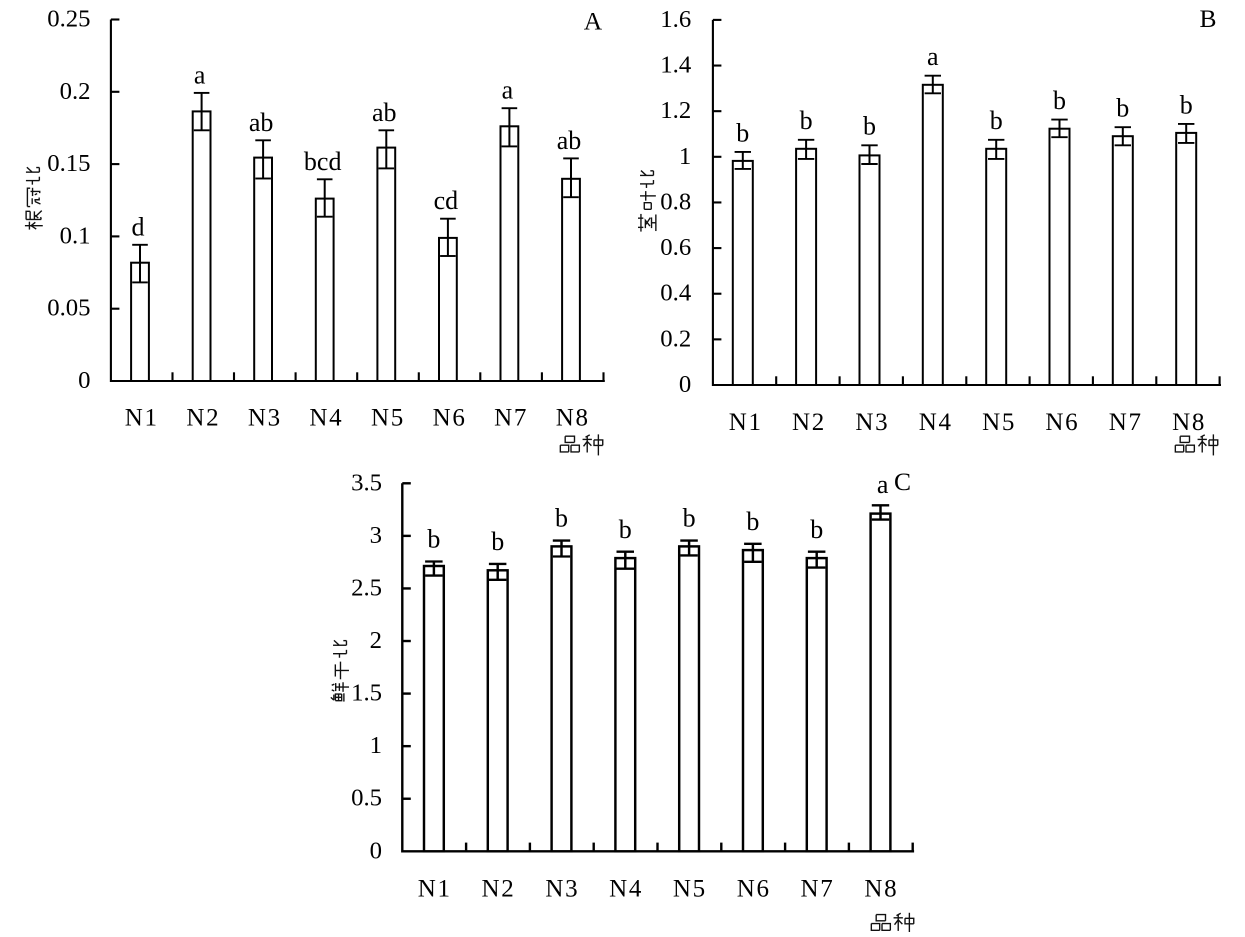 This screenshot has width=1245, height=937. I want to click on svg-text: 0.4, so click(675, 293).